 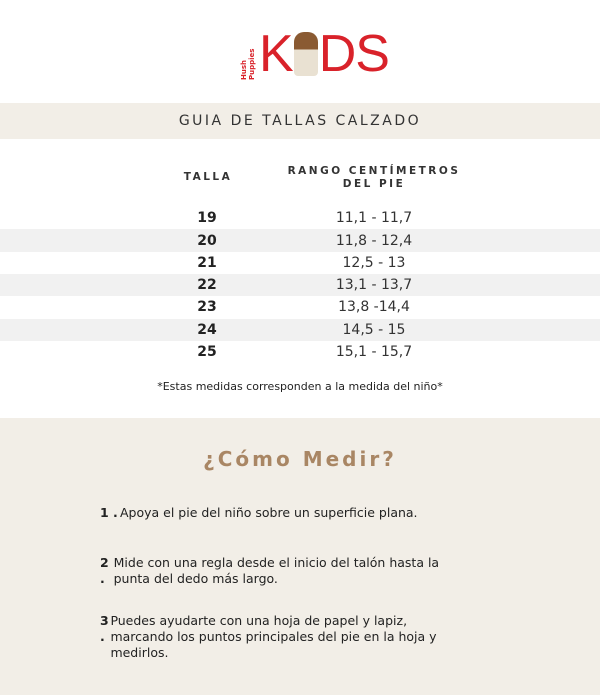 What do you see at coordinates (374, 285) in the screenshot?
I see `rango-cell: 13,1 - 13,7` at bounding box center [374, 285].